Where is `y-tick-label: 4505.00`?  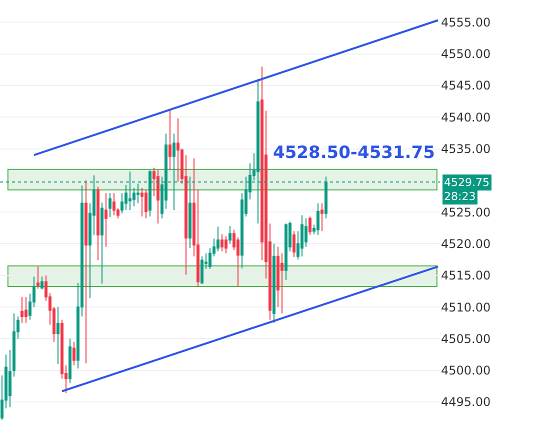
y-tick-label: 4505.00 is located at coordinates (466, 339).